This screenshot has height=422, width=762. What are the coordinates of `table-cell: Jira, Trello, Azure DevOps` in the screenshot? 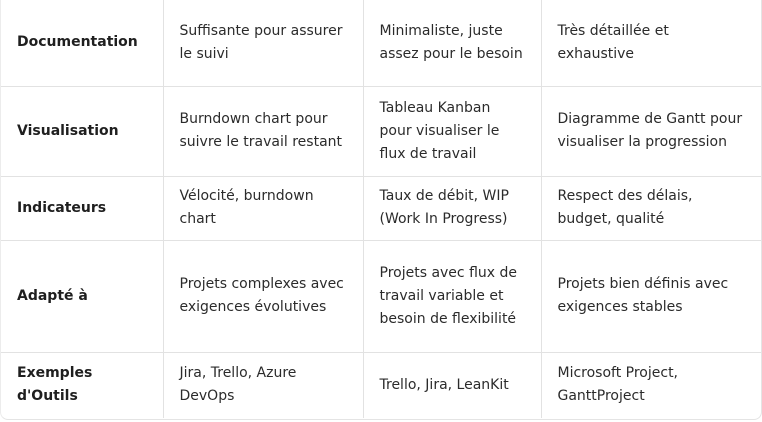 It's located at (263, 385).